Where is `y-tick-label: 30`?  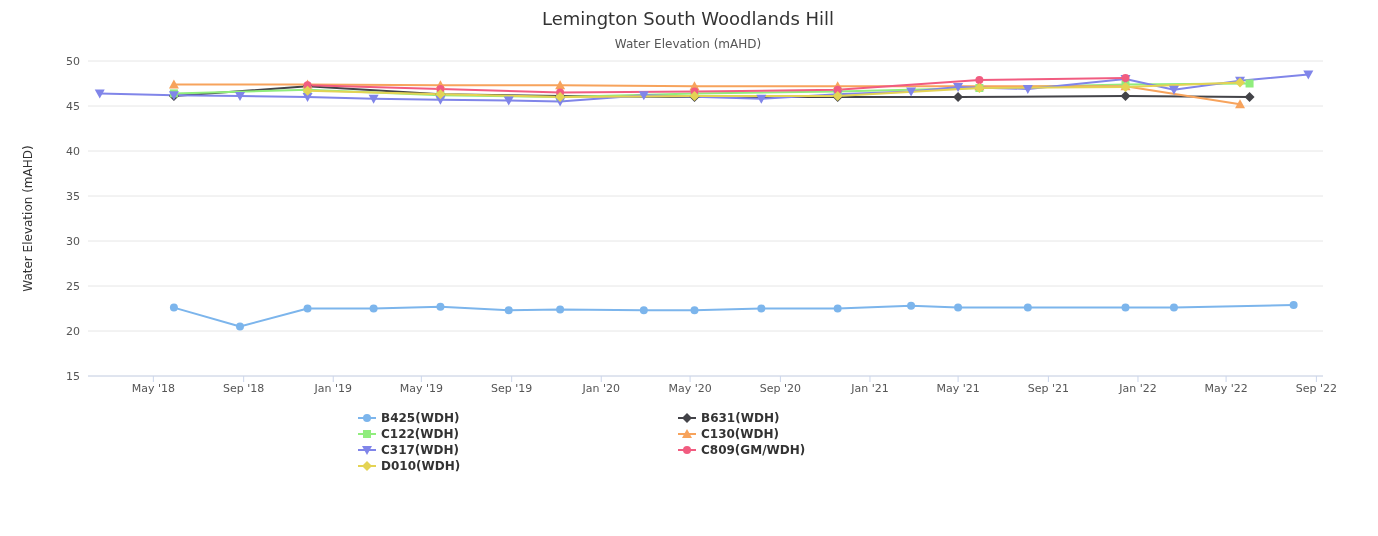
y-tick-label: 30 is located at coordinates (73, 241).